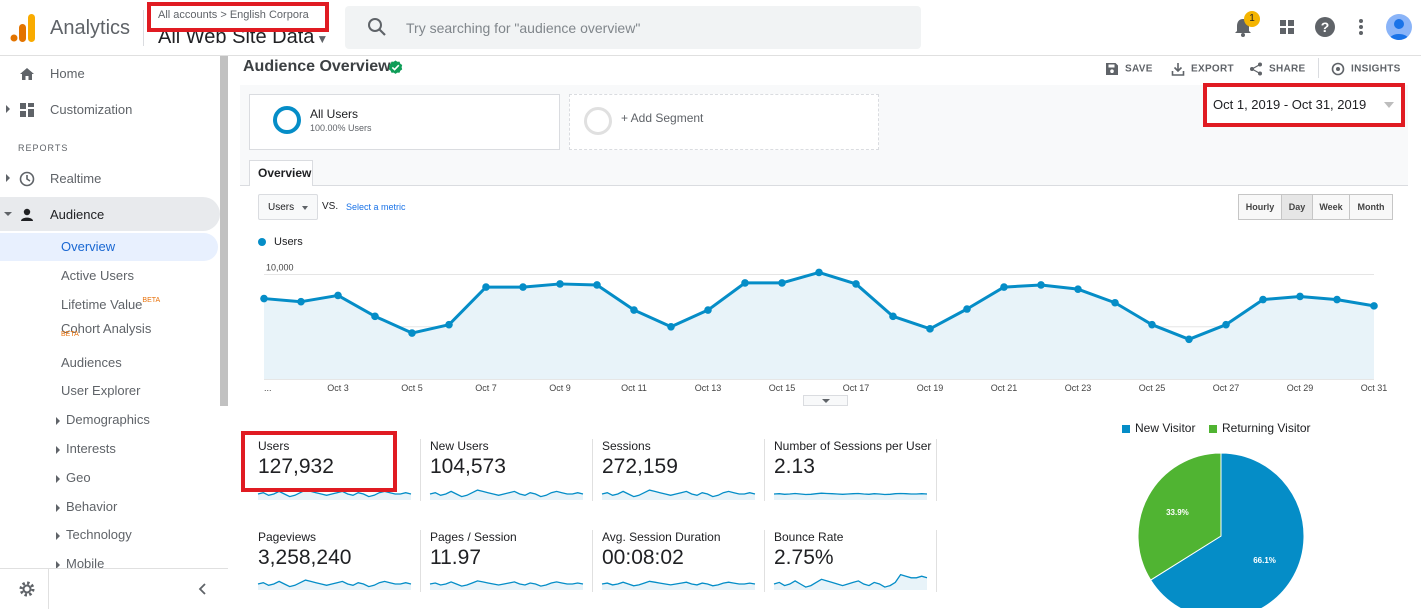 The height and width of the screenshot is (609, 1421). I want to click on behavior-label: Behavior, so click(92, 506).